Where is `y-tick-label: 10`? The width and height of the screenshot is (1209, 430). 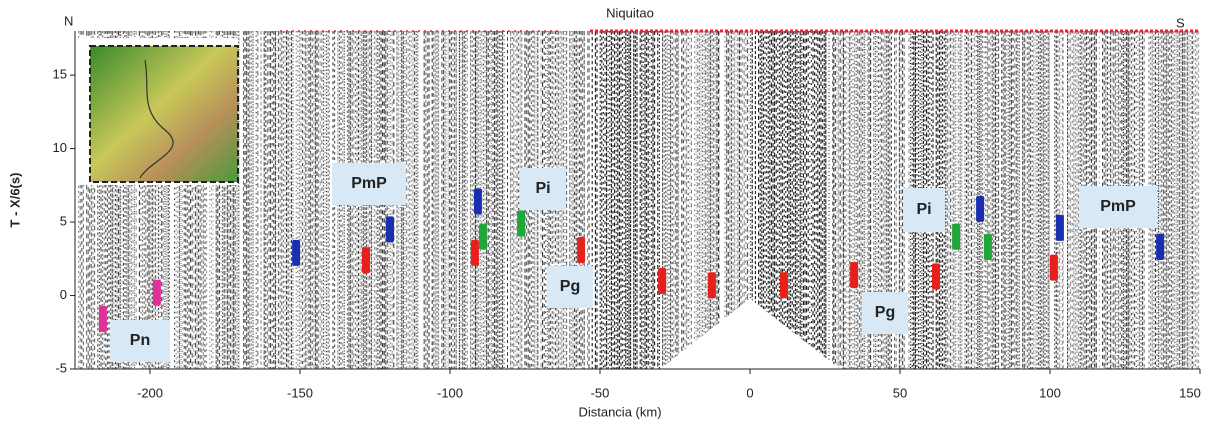
y-tick-label: 10 is located at coordinates (60, 147).